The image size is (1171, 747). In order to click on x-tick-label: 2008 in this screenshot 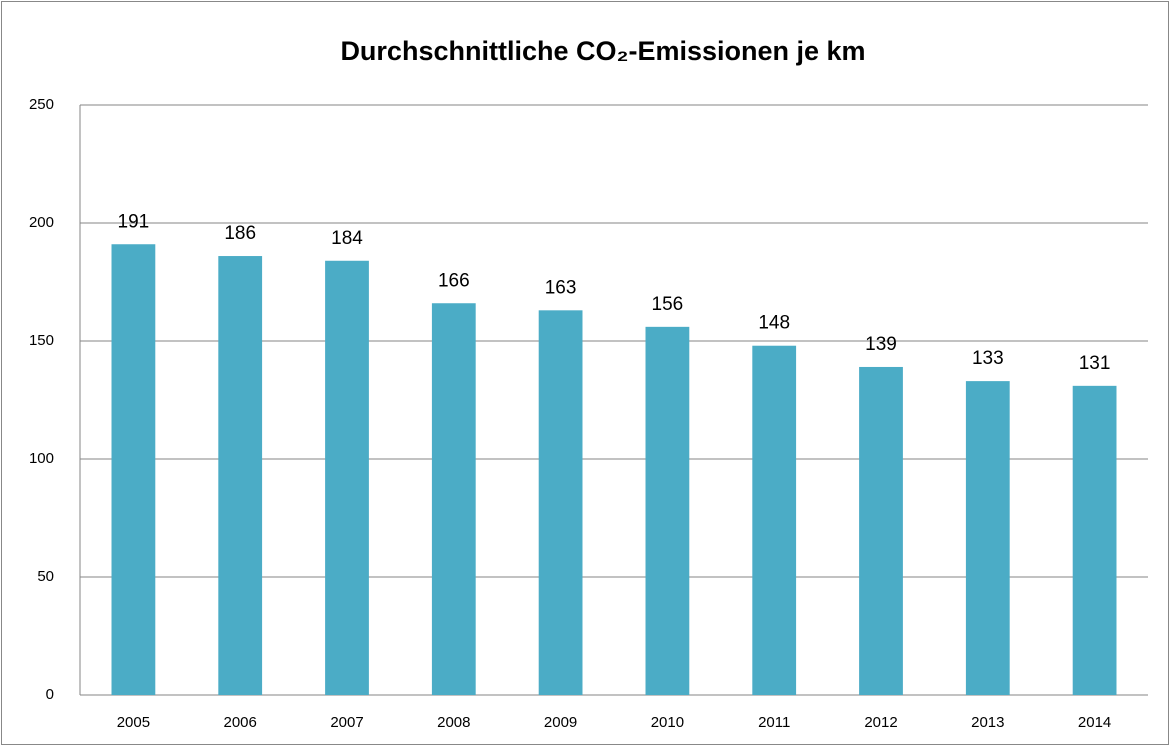, I will do `click(453, 722)`.